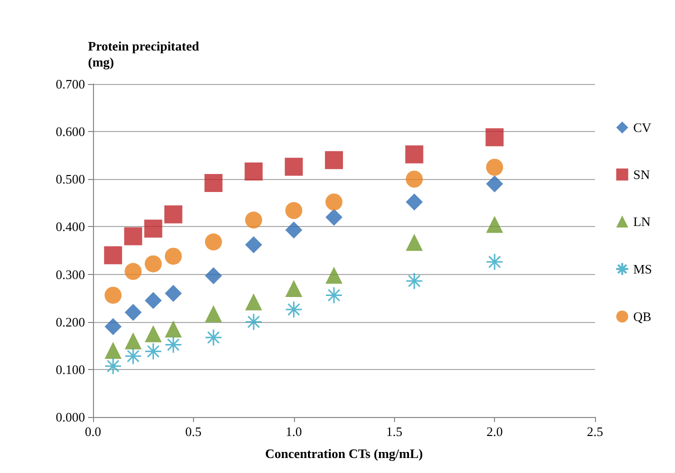  Describe the element at coordinates (642, 269) in the screenshot. I see `legend-label: MS` at that location.